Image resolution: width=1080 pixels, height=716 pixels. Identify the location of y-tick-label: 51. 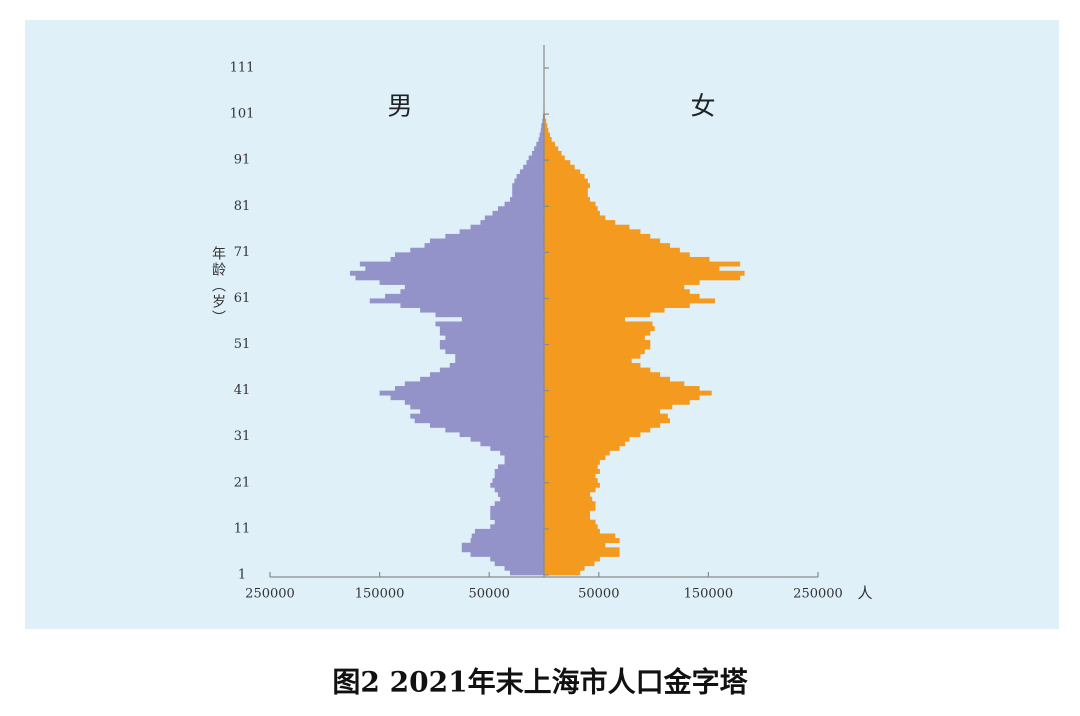
(242, 344).